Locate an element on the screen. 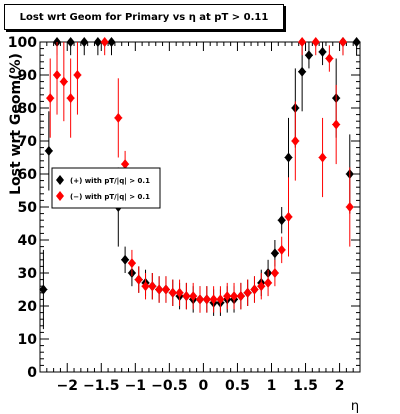 Image resolution: width=400 pixels, height=414 pixels. y-tick-label: 40 is located at coordinates (28, 241).